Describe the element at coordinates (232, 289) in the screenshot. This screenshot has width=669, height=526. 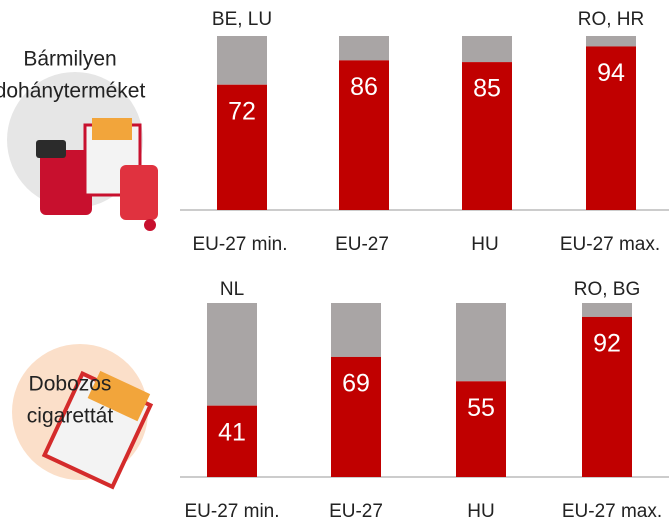
I see `annotation: NL` at that location.